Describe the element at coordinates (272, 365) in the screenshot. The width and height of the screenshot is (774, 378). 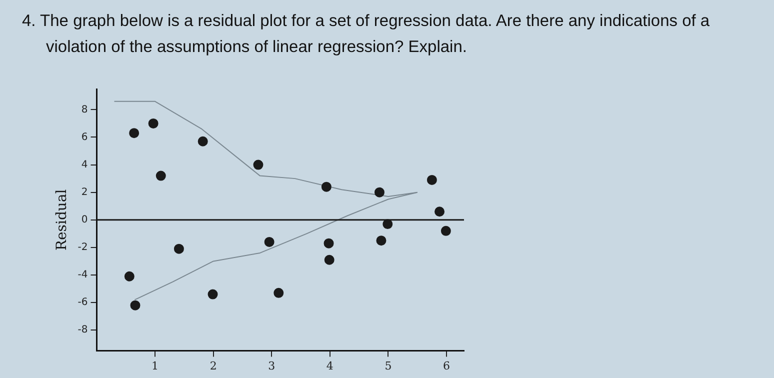
I see `x-tick-label: 3` at that location.